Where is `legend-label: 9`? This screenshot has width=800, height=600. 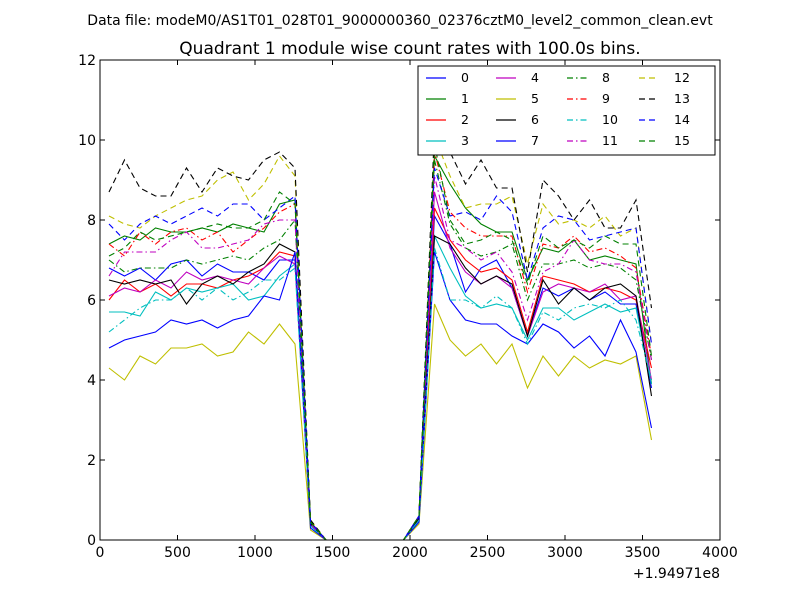 legend-label: 9 is located at coordinates (606, 98).